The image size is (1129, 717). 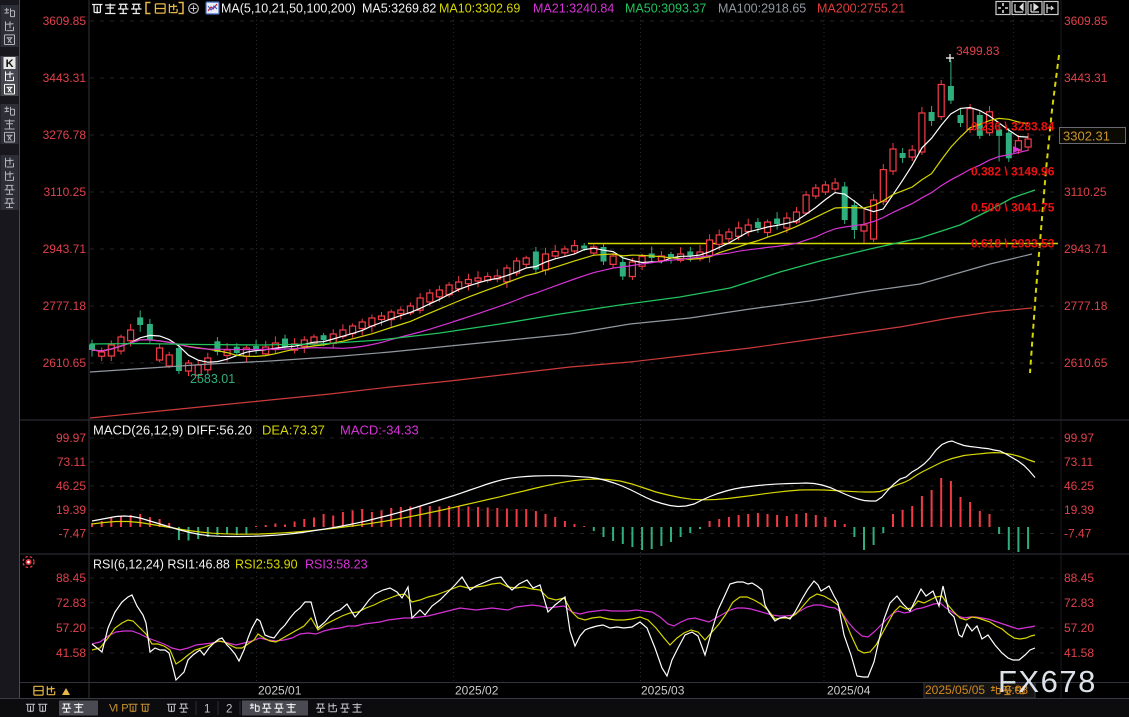 What do you see at coordinates (955, 690) in the screenshot?
I see `svg-text: 2025/05/05` at bounding box center [955, 690].